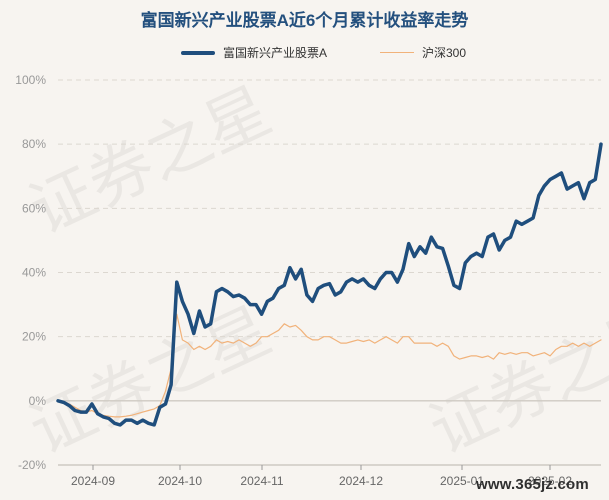 The height and width of the screenshot is (500, 609). I want to click on chart-legend: 富国新兴产业股票A 沪深300, so click(304, 54).